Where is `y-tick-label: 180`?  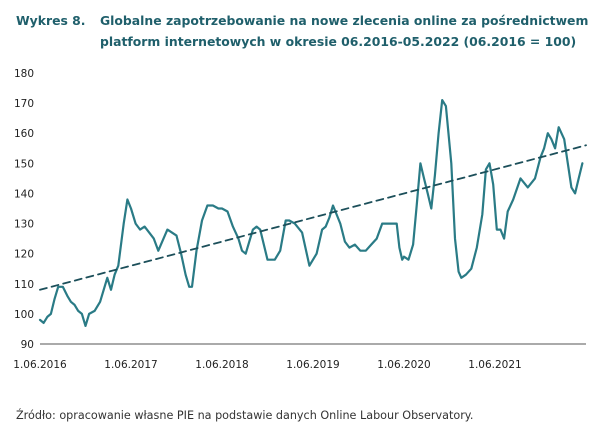 y-tick-label: 180 is located at coordinates (24, 74).